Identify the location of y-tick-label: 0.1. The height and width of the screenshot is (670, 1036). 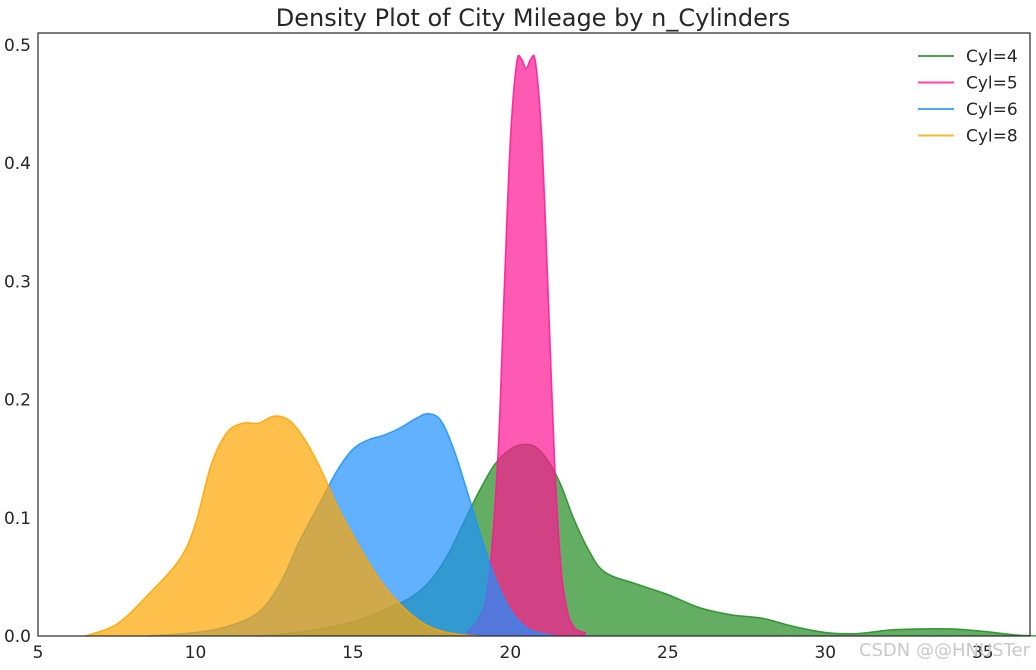
(17, 519).